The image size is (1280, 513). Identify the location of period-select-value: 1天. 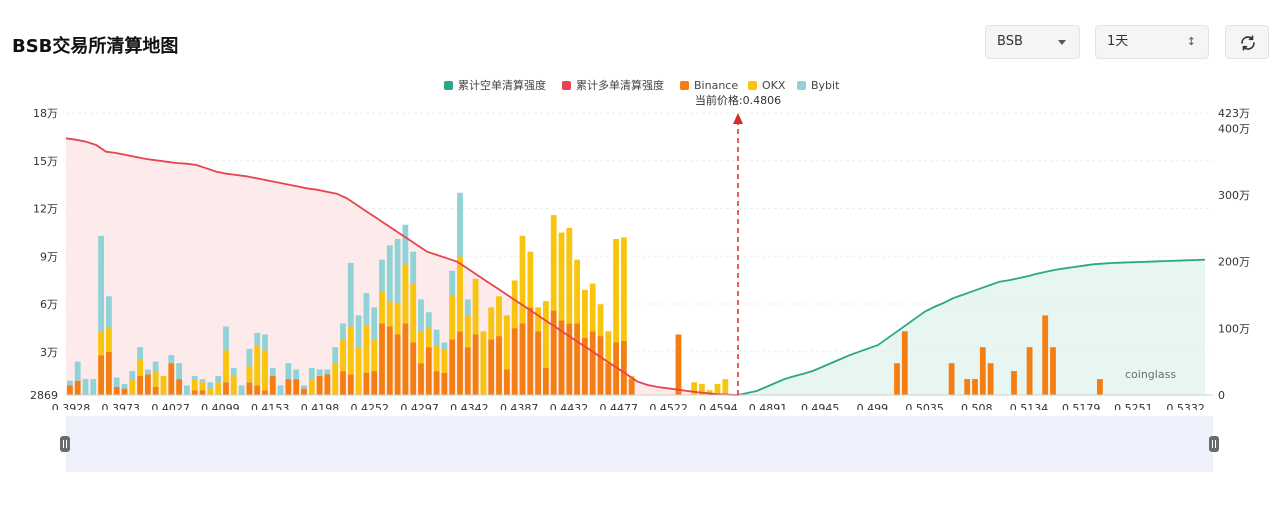
(1118, 41).